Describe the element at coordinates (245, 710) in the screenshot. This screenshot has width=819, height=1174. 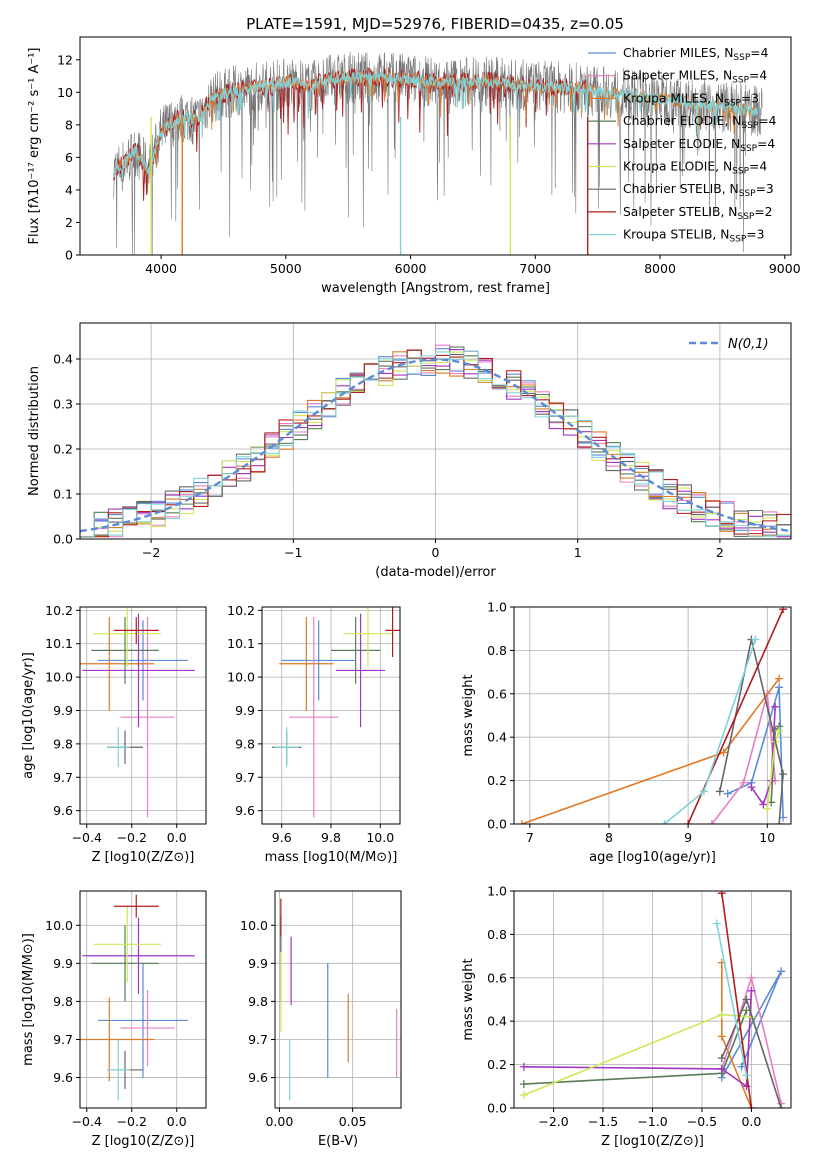
I see `y-tick-label: 9.9` at that location.